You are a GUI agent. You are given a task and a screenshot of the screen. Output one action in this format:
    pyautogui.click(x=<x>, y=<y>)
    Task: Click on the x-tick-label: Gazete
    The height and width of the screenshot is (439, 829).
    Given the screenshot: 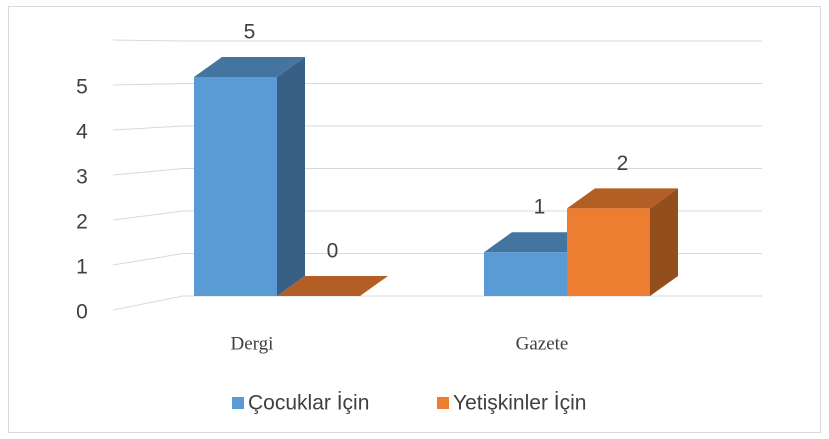 What is the action you would take?
    pyautogui.click(x=542, y=343)
    